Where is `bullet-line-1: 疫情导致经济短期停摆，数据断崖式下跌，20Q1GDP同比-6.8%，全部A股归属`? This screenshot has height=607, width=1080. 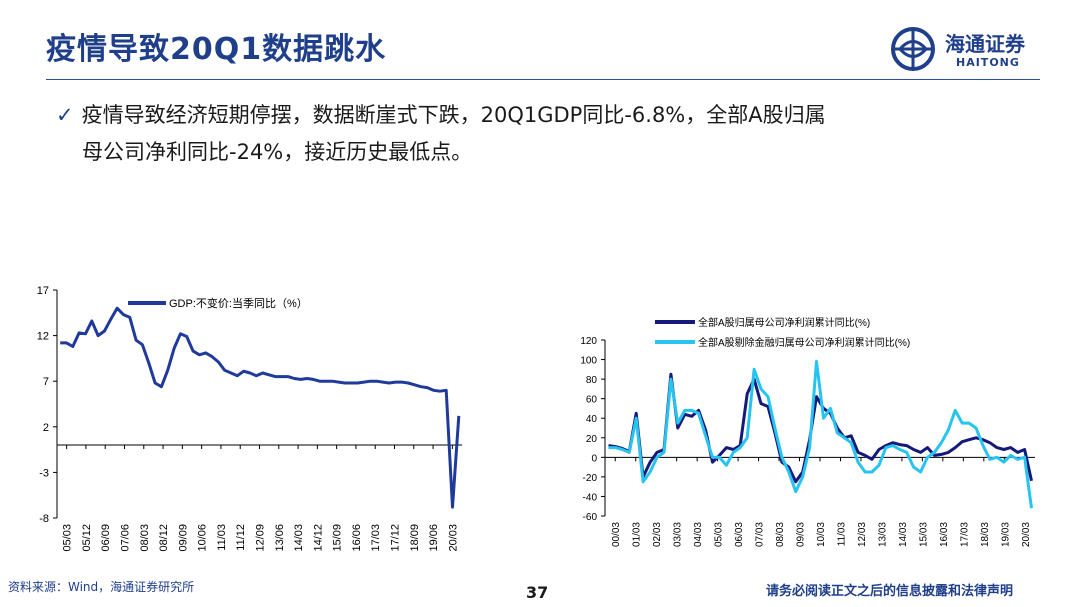 bullet-line-1: 疫情导致经济短期停摆，数据断崖式下跌，20Q1GDP同比-6.8%，全部A股归属 is located at coordinates (453, 115).